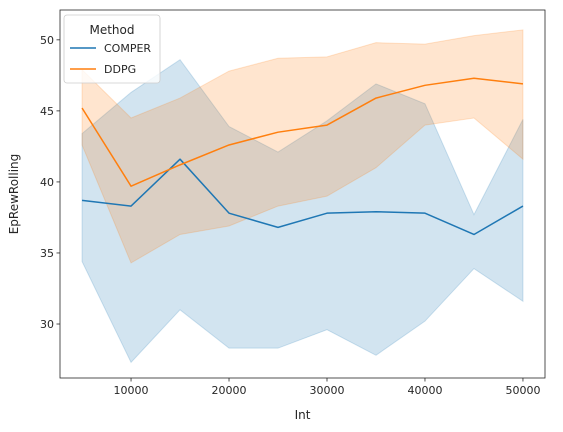  Describe the element at coordinates (229, 390) in the screenshot. I see `x-tick-label: 20000` at that location.